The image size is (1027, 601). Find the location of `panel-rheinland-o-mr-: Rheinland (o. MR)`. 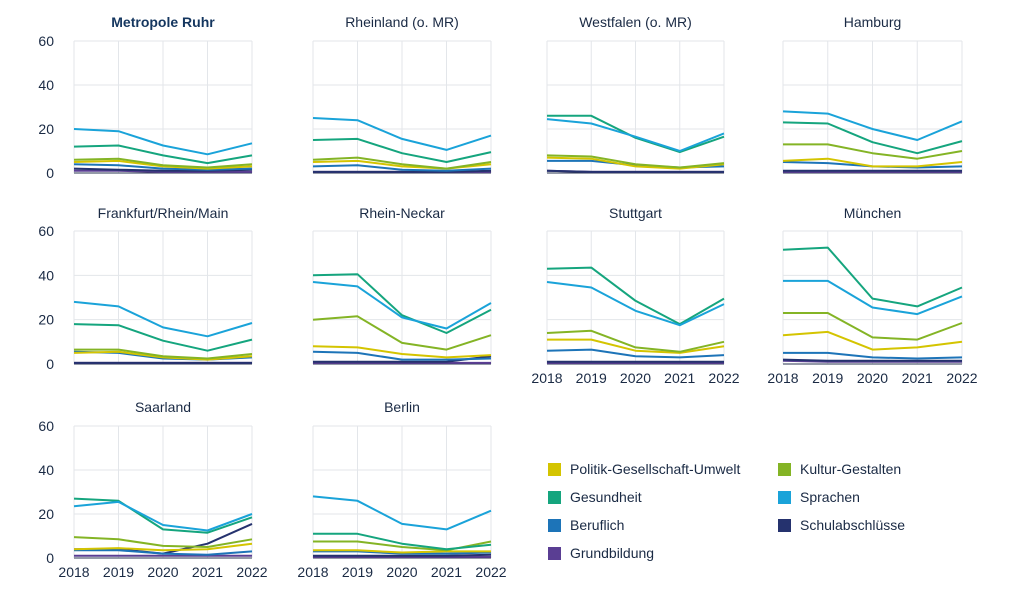

panel-rheinland-o-mr-: Rheinland (o. MR) is located at coordinates (402, 94).